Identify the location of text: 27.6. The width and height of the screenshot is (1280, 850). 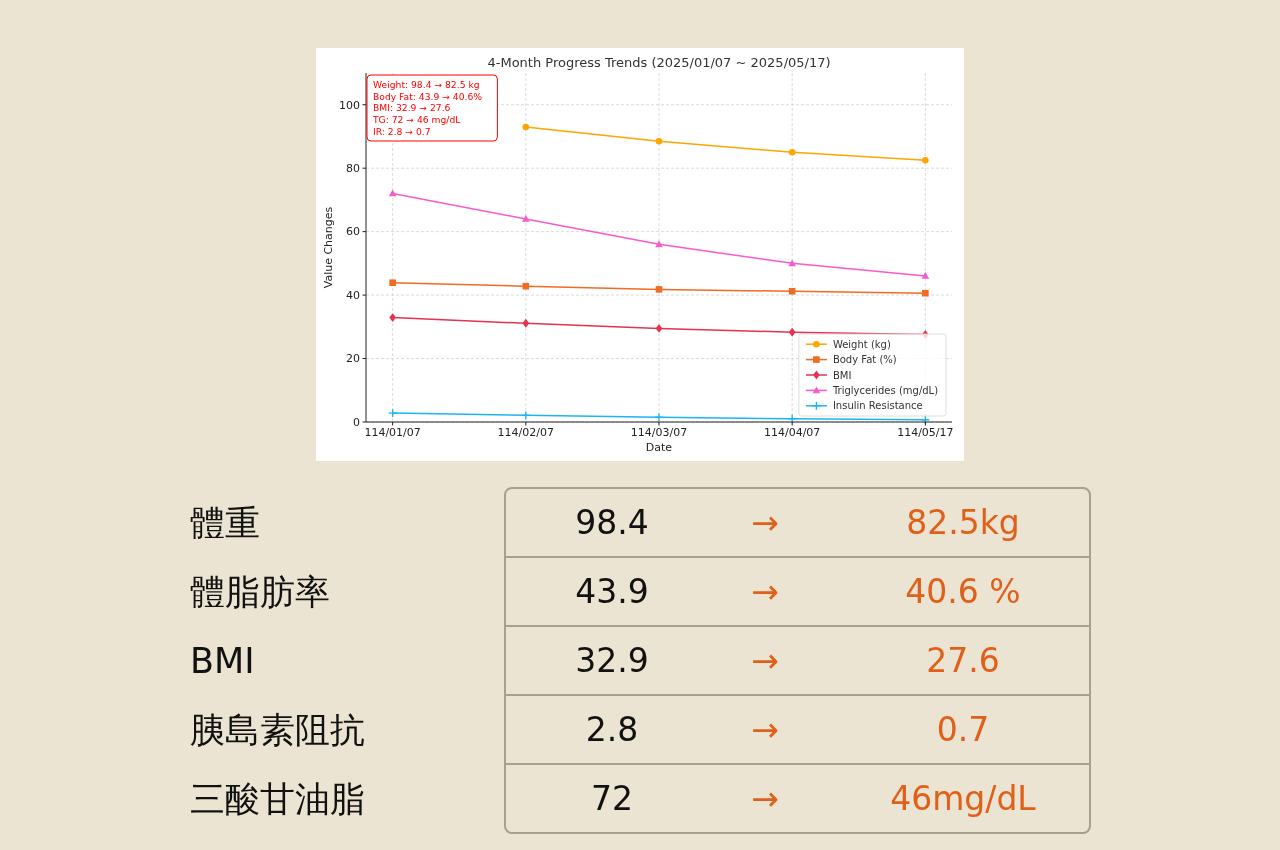
(963, 661).